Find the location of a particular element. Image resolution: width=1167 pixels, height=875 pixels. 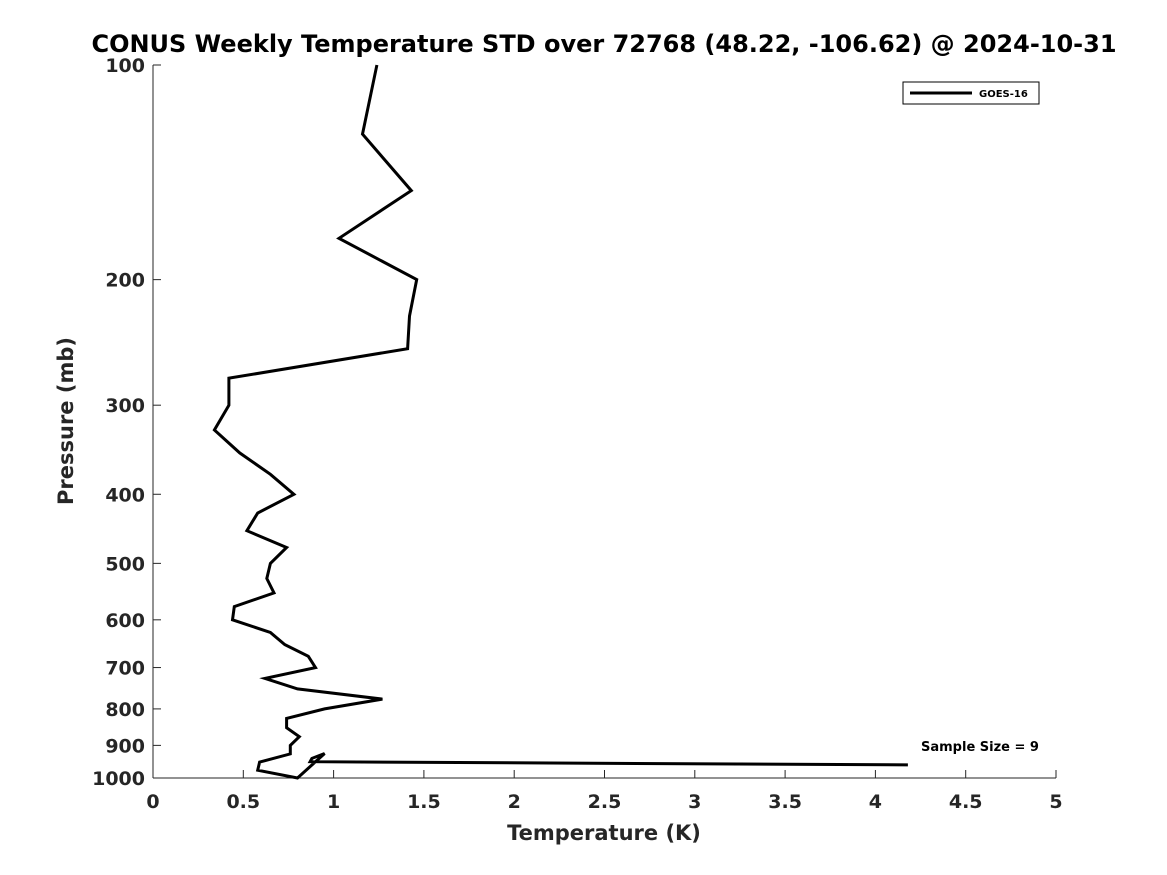

y-tick-label: 1000 is located at coordinates (118, 779).